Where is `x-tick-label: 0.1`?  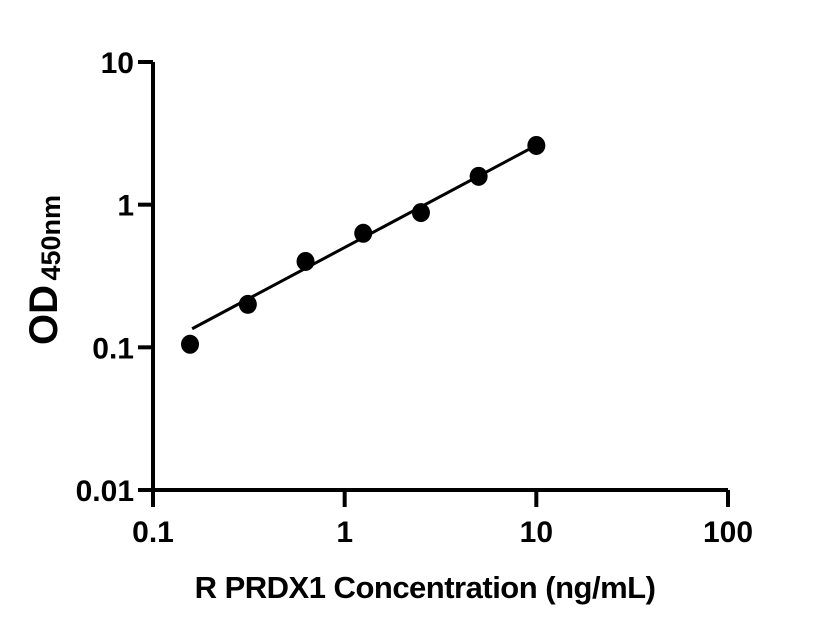
x-tick-label: 0.1 is located at coordinates (153, 532).